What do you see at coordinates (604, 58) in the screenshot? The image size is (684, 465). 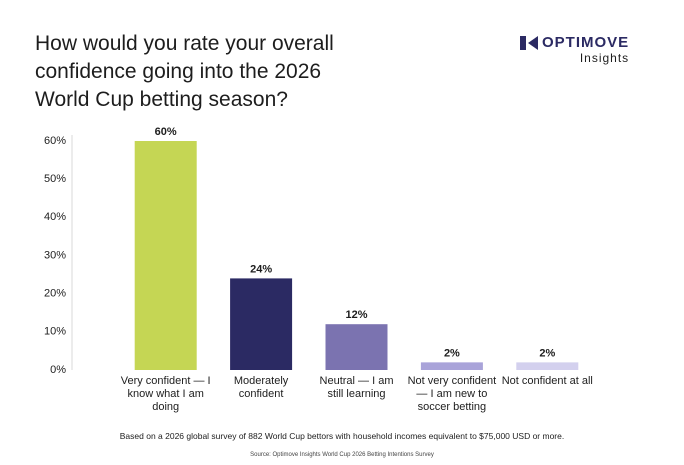 I see `brand-sub: Insights` at bounding box center [604, 58].